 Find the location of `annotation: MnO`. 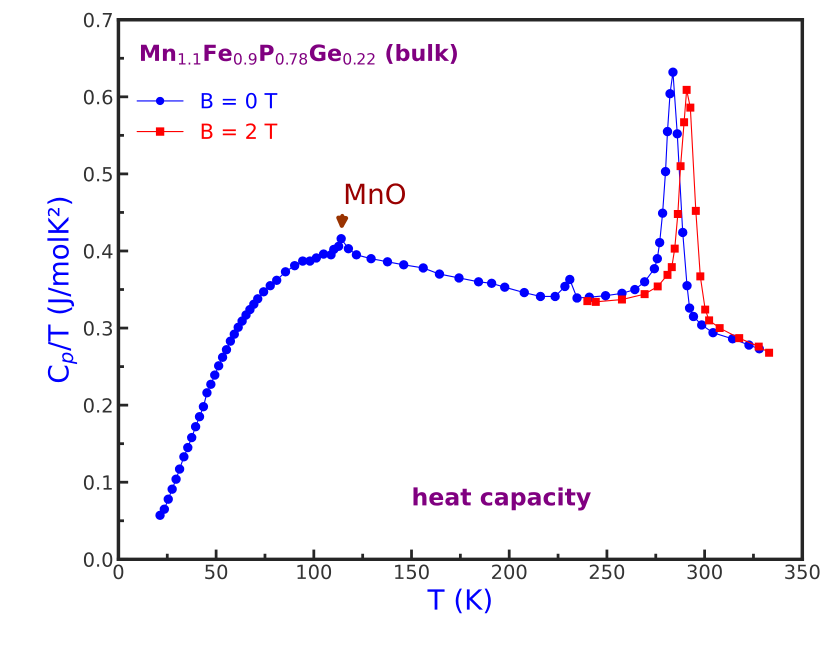

annotation: MnO is located at coordinates (376, 193).